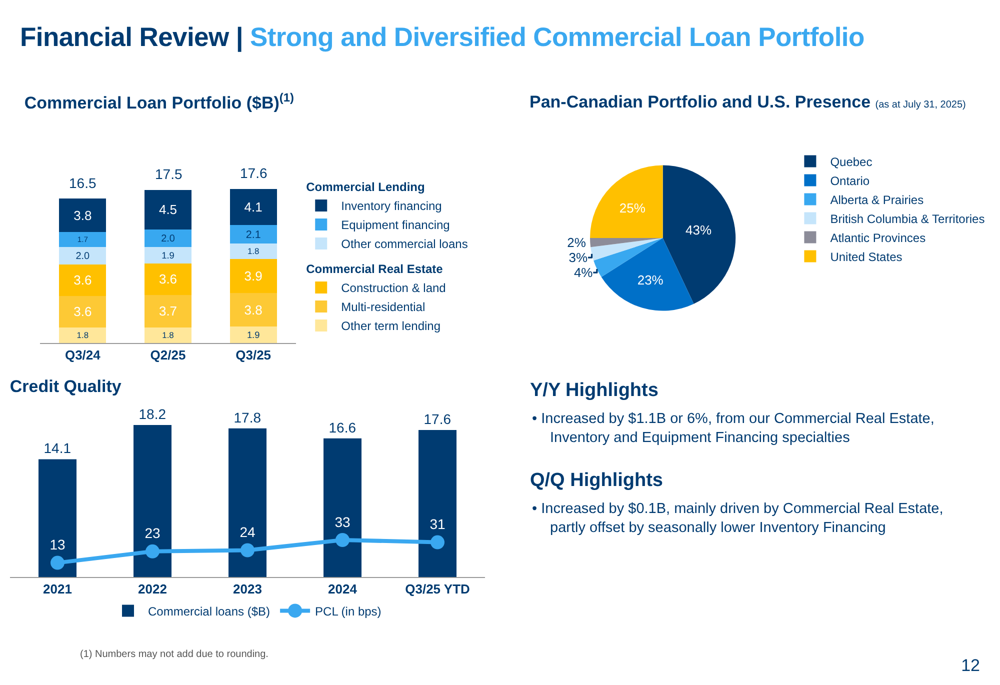  I want to click on text: • Increased by $0.1B, mainly driven by Commercial Real Estate, partly offset by seasonally lower Inventory Financing, so click(738, 519).